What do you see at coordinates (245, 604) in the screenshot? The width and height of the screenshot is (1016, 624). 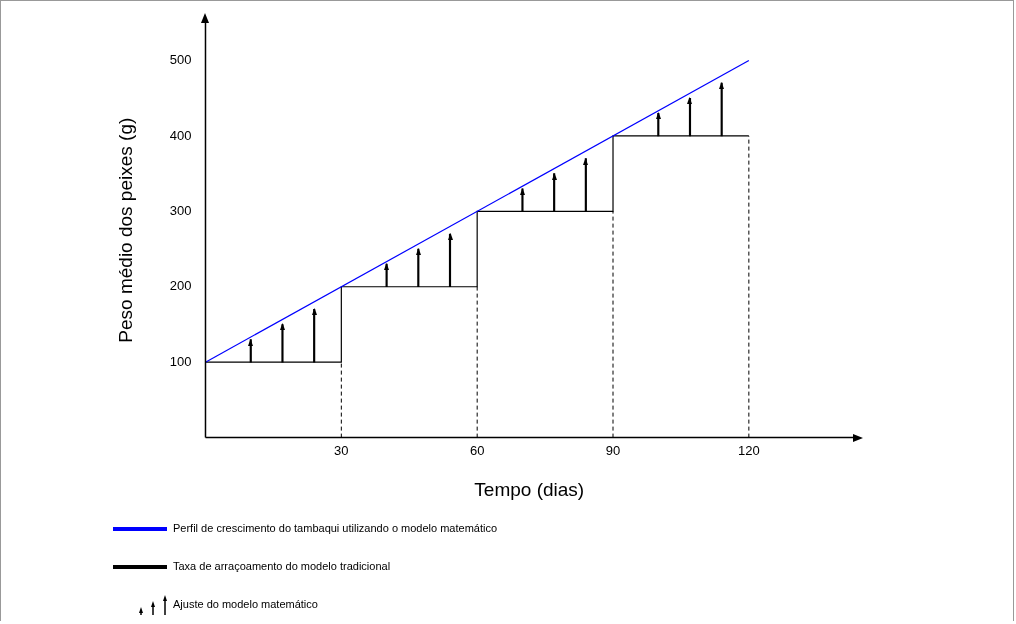 I see `legend-label: Ajuste do modelo matemático` at bounding box center [245, 604].